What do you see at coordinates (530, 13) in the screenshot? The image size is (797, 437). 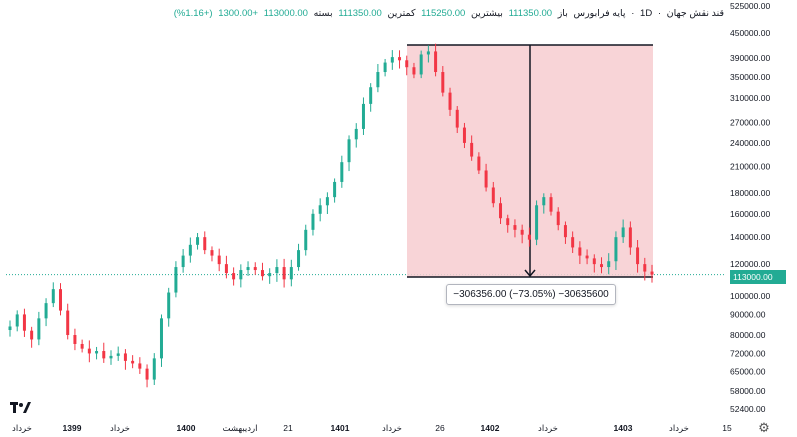 I see `open-value: 111350.00` at bounding box center [530, 13].